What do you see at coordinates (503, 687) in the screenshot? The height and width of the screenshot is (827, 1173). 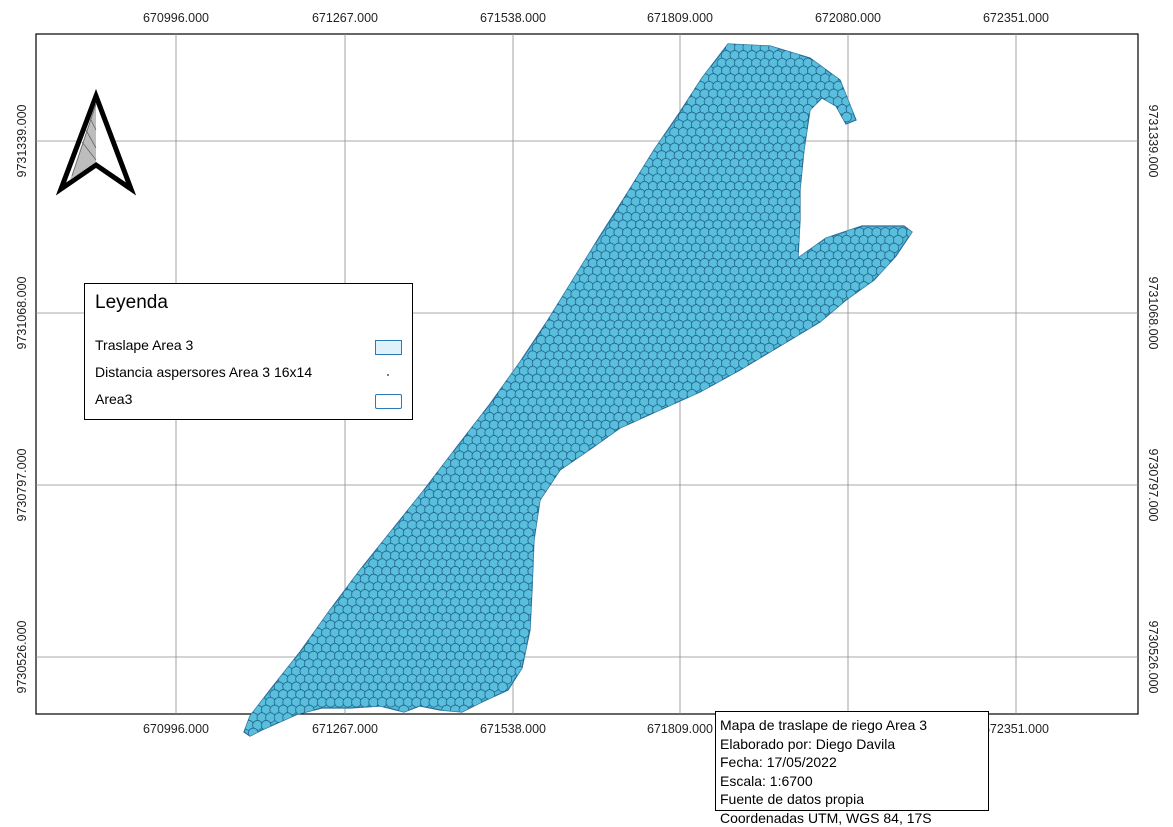 I see `sprinkler-coverage-circle` at bounding box center [503, 687].